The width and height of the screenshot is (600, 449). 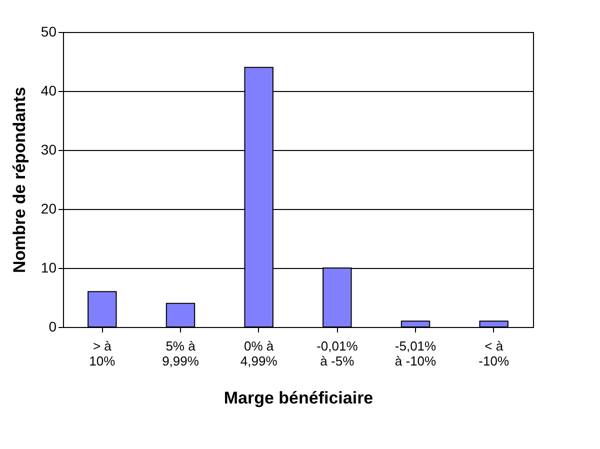 I want to click on x-tick-label: < à -10%, so click(x=494, y=353).